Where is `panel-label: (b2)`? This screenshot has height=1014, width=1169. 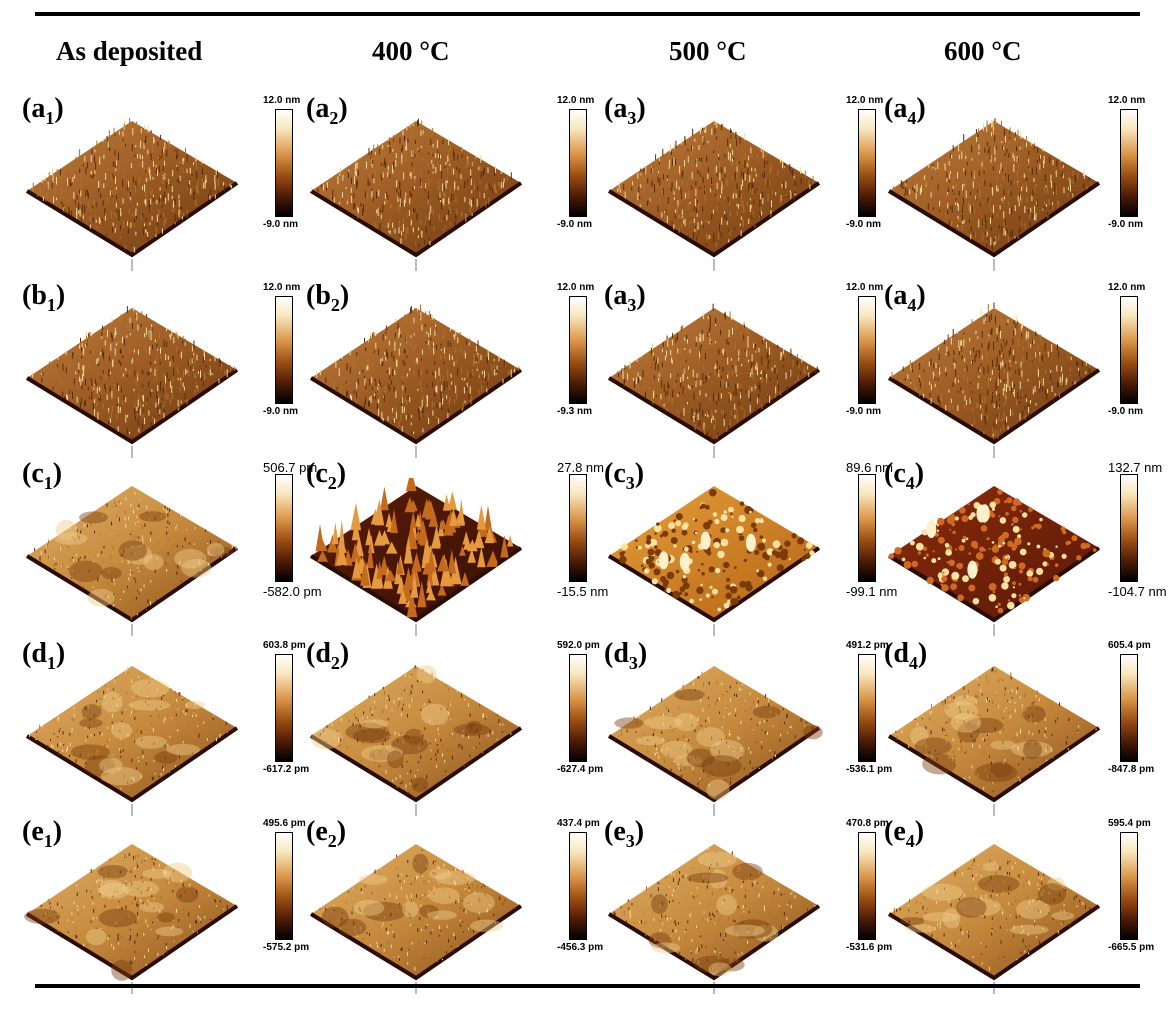 panel-label: (b2) is located at coordinates (327, 296).